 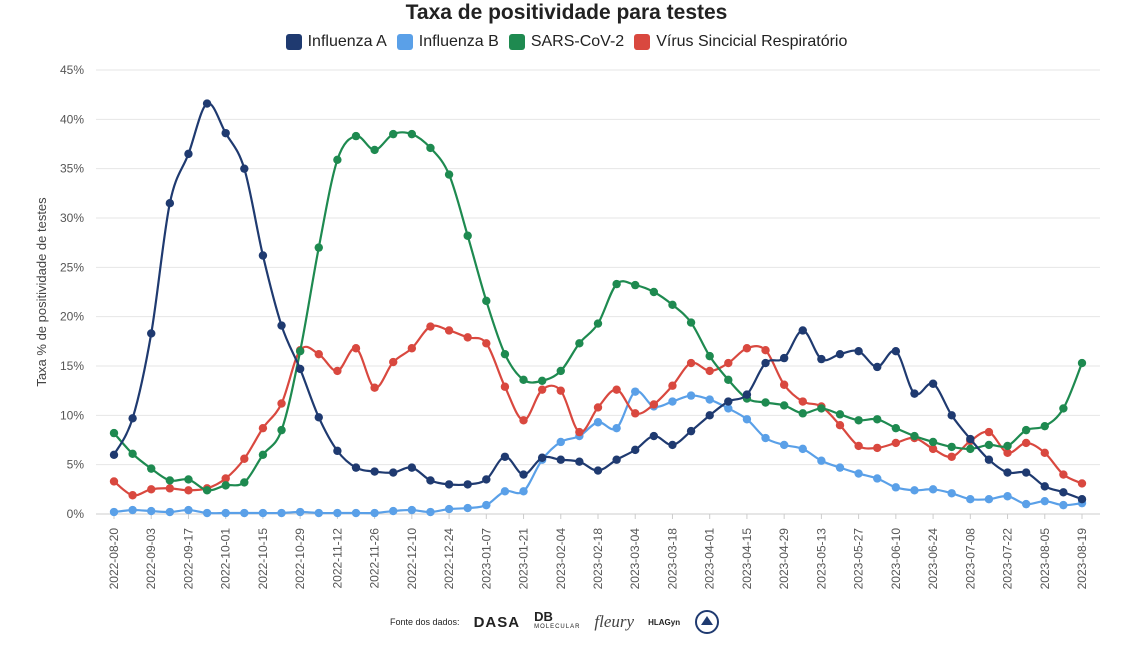 I want to click on legend-item-vsr: Vírus Sincicial Respiratório, so click(x=740, y=42).